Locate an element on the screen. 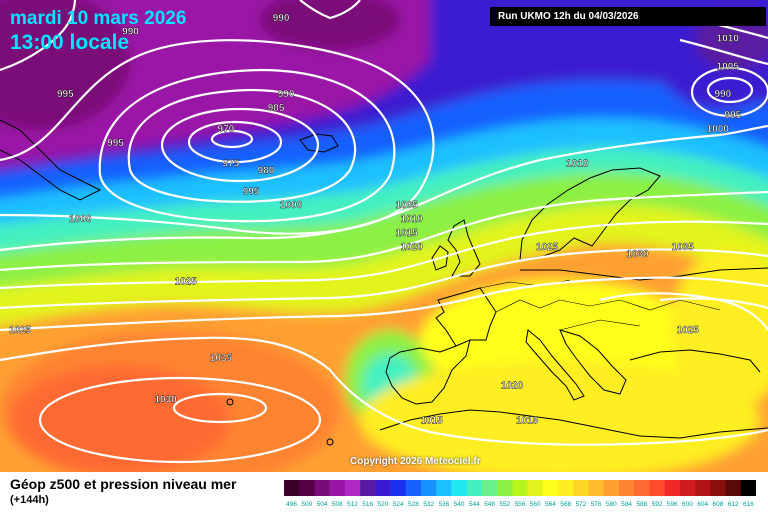  legend-tick-label: 616 is located at coordinates (748, 504).